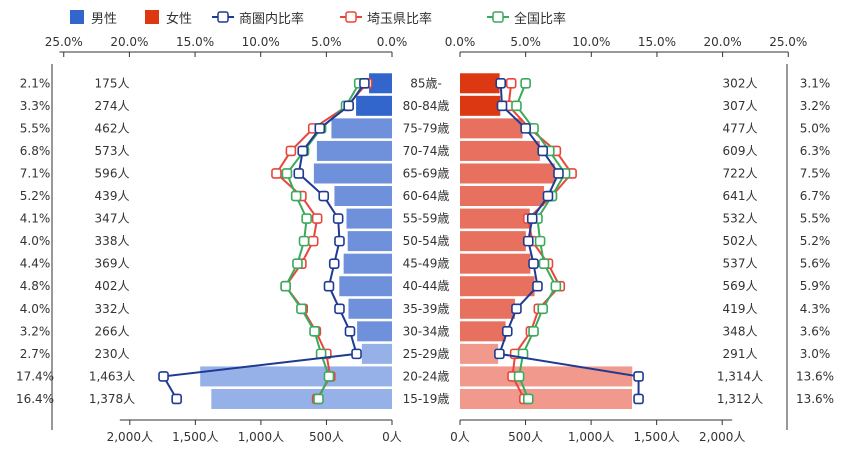  I want to click on left-count-tick-label: 1,000人, so click(261, 437).